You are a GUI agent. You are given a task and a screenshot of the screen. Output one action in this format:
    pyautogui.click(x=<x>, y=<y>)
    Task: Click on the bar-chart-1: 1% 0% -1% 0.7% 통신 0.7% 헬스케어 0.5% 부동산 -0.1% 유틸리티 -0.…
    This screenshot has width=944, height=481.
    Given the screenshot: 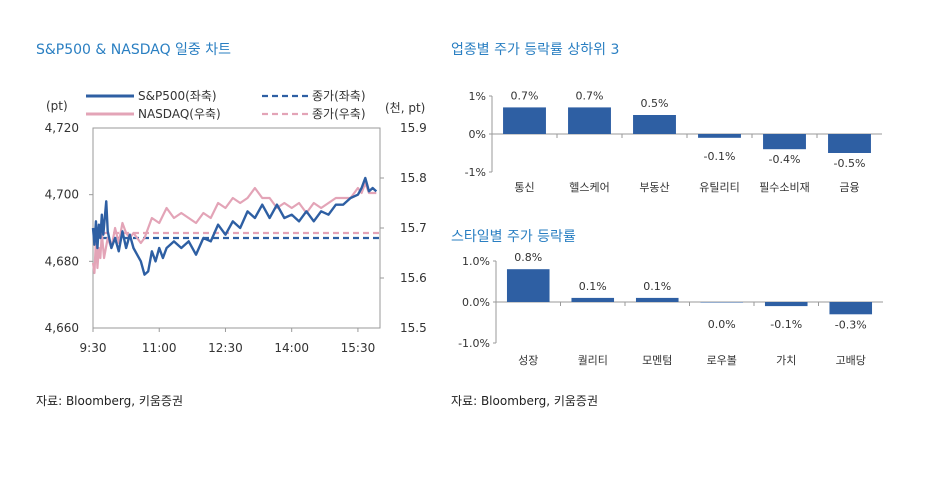 What is the action you would take?
    pyautogui.click(x=673, y=141)
    